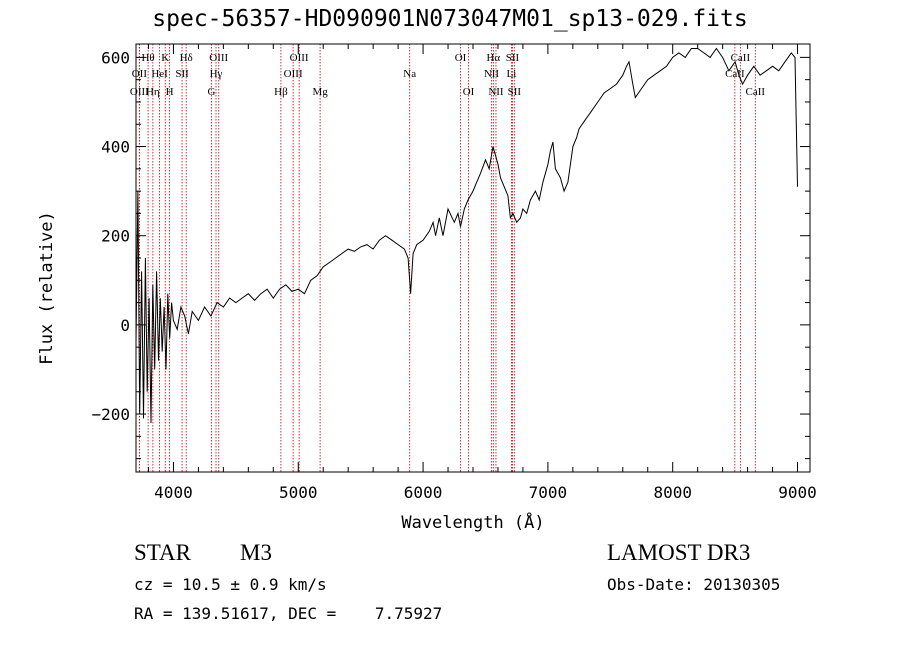  What do you see at coordinates (513, 58) in the screenshot?
I see `marker-label-22: SII` at bounding box center [513, 58].